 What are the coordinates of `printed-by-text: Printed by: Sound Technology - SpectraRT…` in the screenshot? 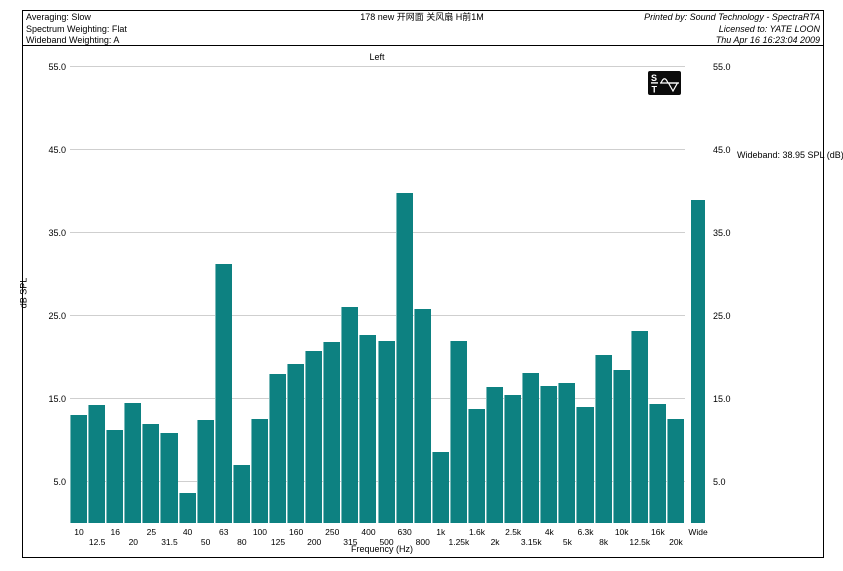 It's located at (732, 17).